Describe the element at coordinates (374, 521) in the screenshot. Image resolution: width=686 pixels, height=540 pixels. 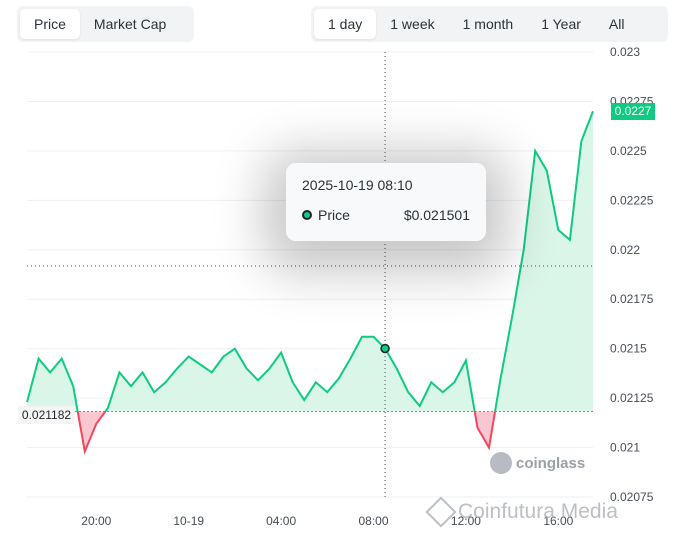
I see `x-tick-label: 08:00` at that location.